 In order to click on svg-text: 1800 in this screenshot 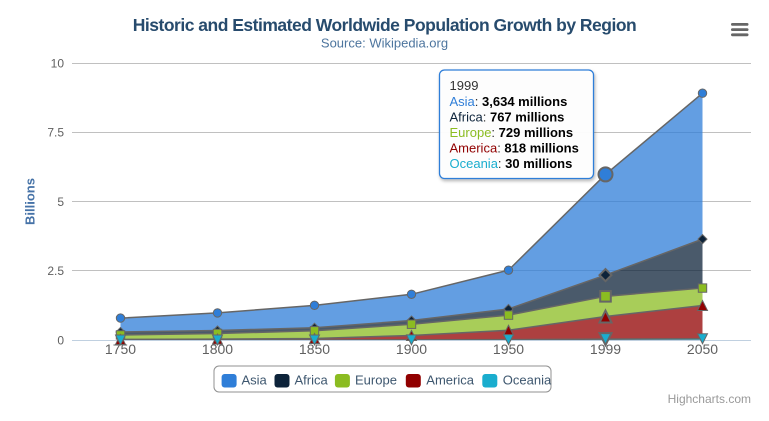, I will do `click(217, 349)`.